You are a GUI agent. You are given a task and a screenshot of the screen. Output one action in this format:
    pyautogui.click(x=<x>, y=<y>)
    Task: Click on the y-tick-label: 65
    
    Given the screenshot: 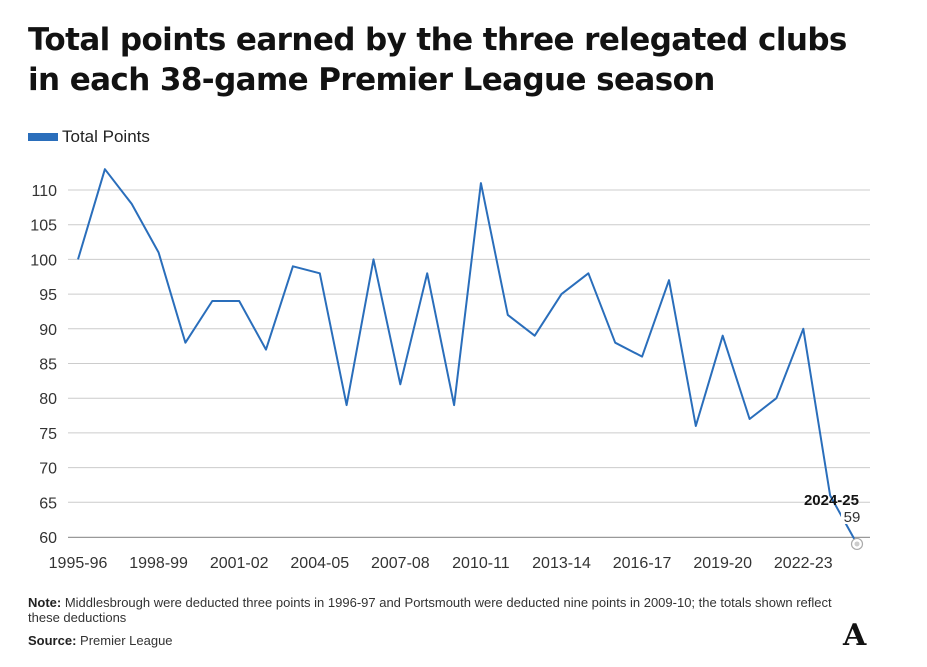 What is the action you would take?
    pyautogui.click(x=48, y=503)
    